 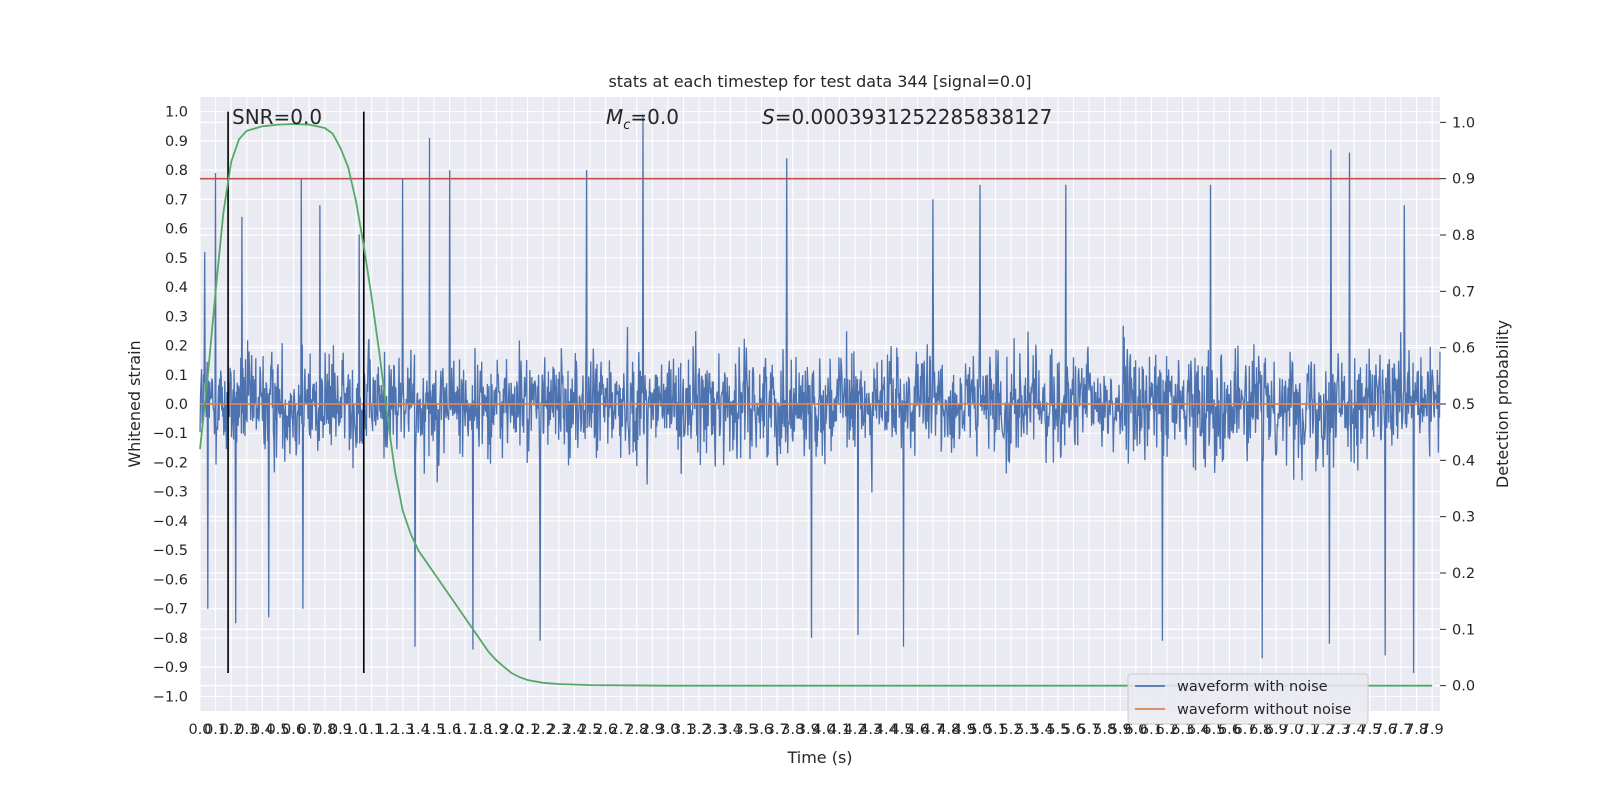 What do you see at coordinates (170, 668) in the screenshot?
I see `y-tick-label: −0.9` at bounding box center [170, 668].